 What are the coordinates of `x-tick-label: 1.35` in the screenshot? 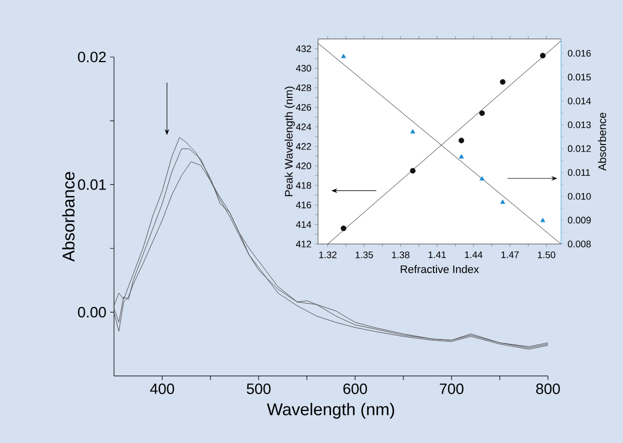 It's located at (364, 254).